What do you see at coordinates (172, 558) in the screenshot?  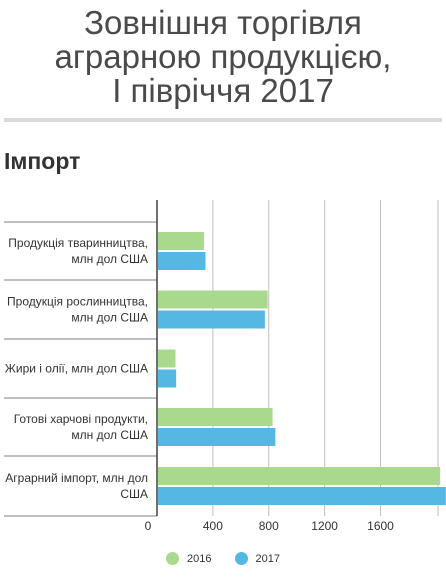 I see `legend-marker-2016` at bounding box center [172, 558].